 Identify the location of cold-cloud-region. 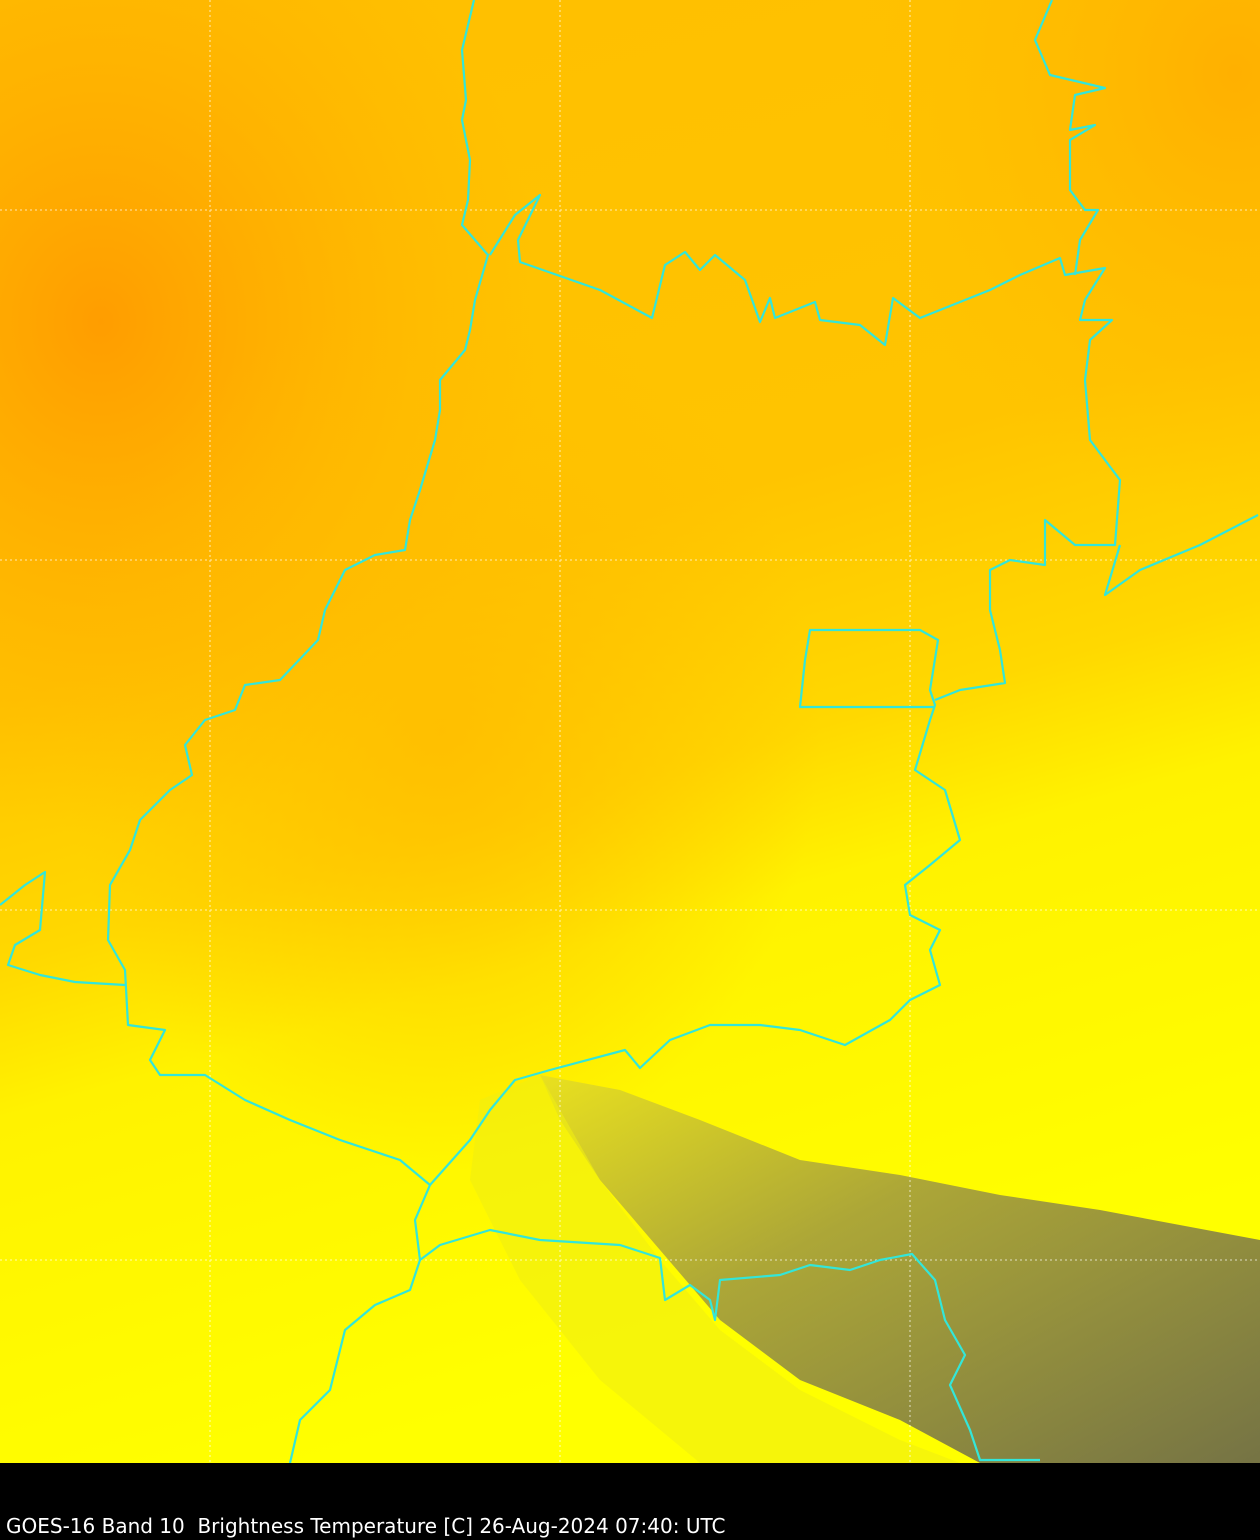
(900, 1269).